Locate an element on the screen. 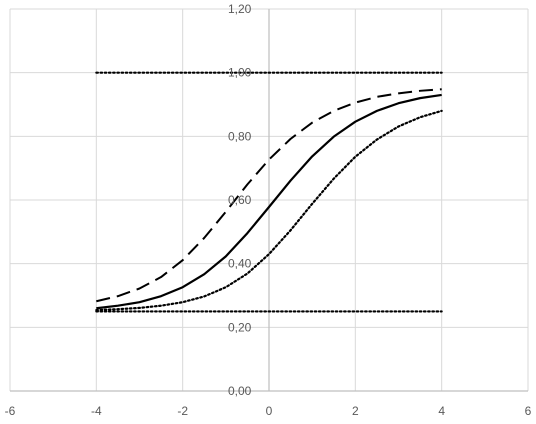 This screenshot has height=424, width=536. y-tick-label: 0,80 is located at coordinates (240, 136).